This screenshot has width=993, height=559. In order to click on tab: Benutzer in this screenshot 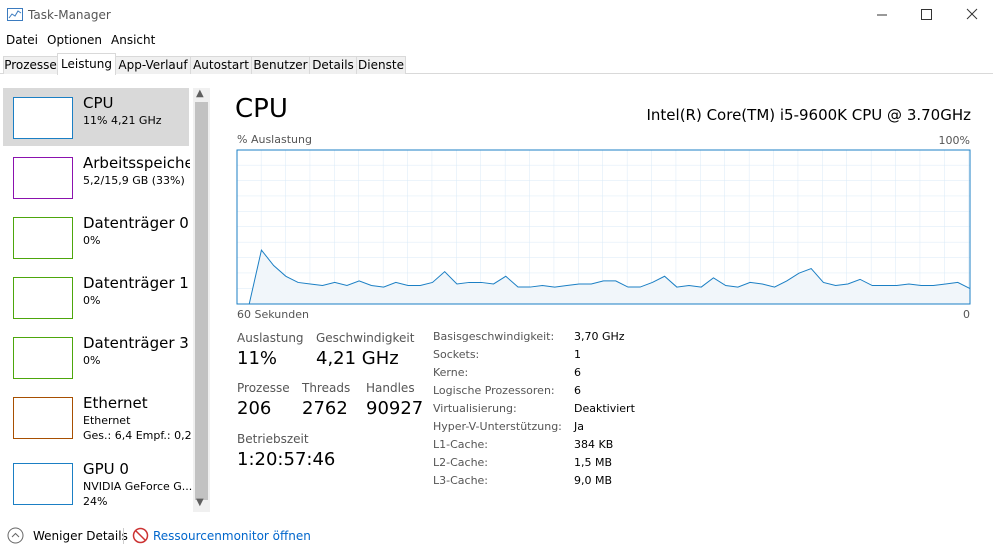, I will do `click(280, 65)`.